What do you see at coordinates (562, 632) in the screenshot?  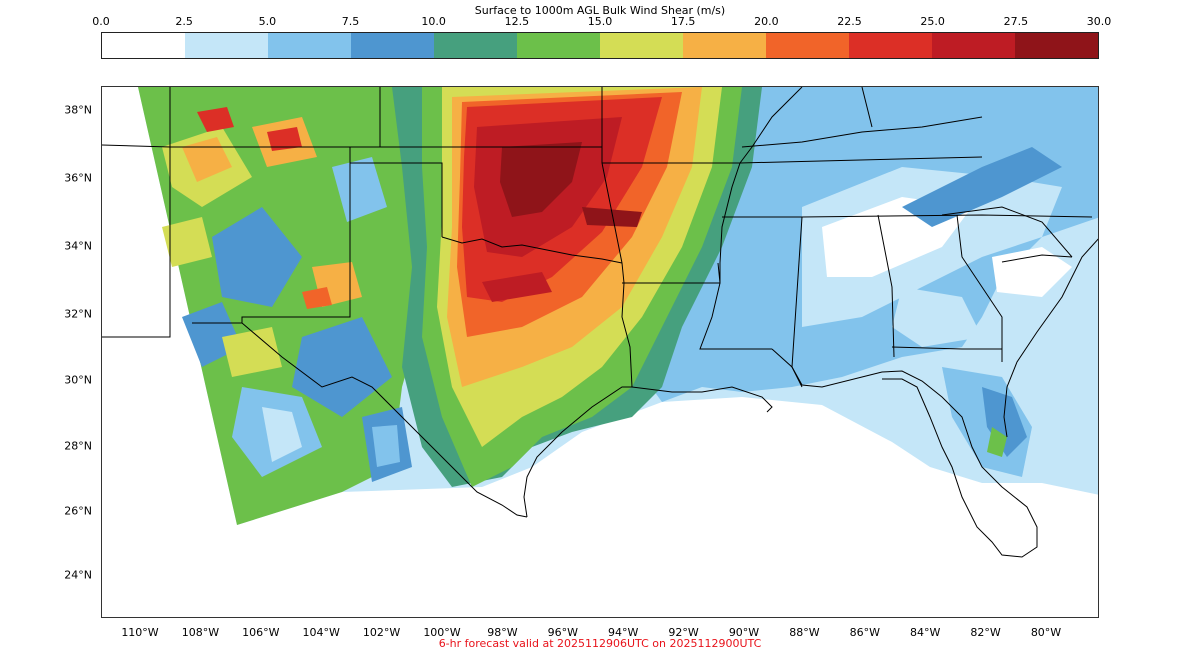 I see `longitude-label: 96°W` at bounding box center [562, 632].